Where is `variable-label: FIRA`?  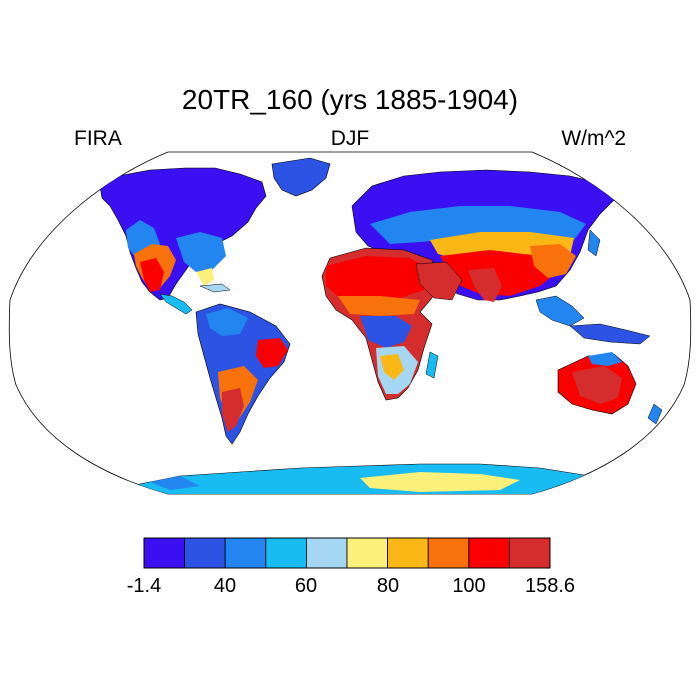
variable-label: FIRA is located at coordinates (98, 138).